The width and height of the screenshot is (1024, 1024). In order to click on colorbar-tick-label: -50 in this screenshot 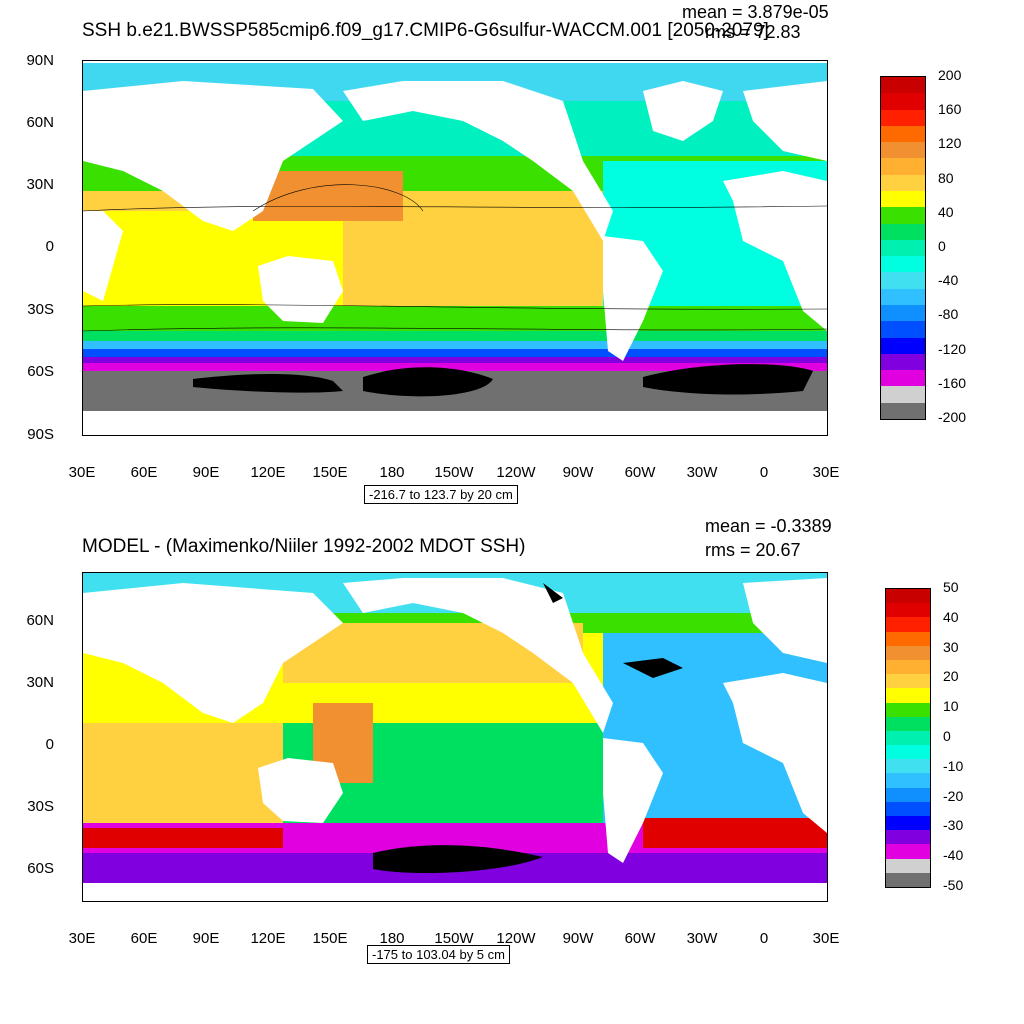, I will do `click(953, 885)`.